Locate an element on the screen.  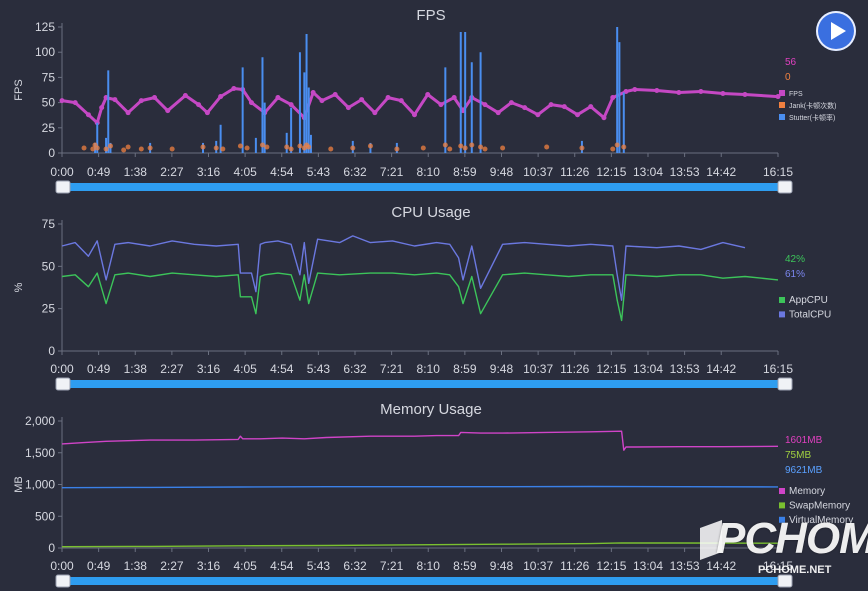
play-icon is located at coordinates (838, 31).